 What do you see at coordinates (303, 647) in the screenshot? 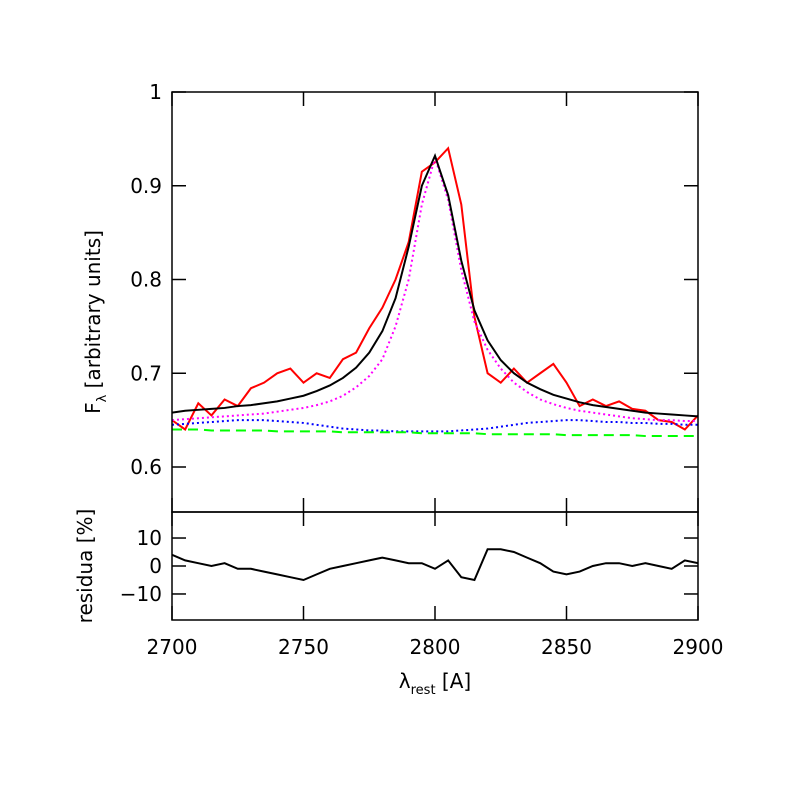
I see `x-tick-label: 2750` at bounding box center [303, 647].